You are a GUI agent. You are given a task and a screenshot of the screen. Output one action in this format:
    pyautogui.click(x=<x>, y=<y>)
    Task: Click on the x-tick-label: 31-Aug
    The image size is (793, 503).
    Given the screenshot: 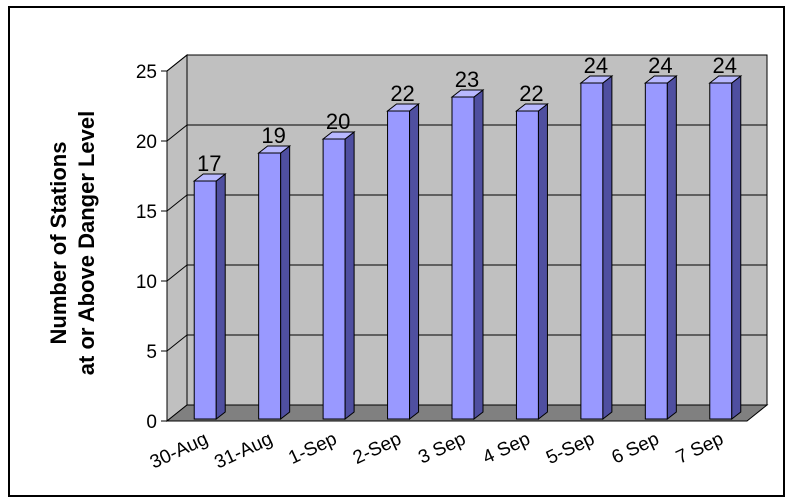 What is the action you would take?
    pyautogui.click(x=243, y=450)
    